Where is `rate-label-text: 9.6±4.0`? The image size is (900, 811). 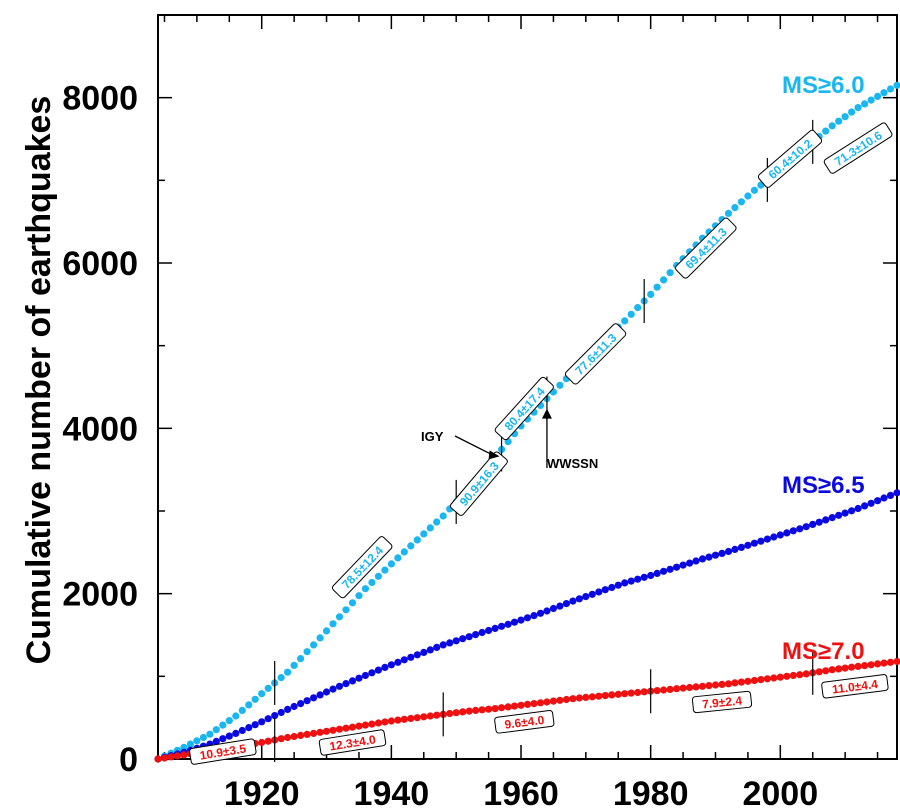
rate-label-text: 9.6±4.0 is located at coordinates (525, 722).